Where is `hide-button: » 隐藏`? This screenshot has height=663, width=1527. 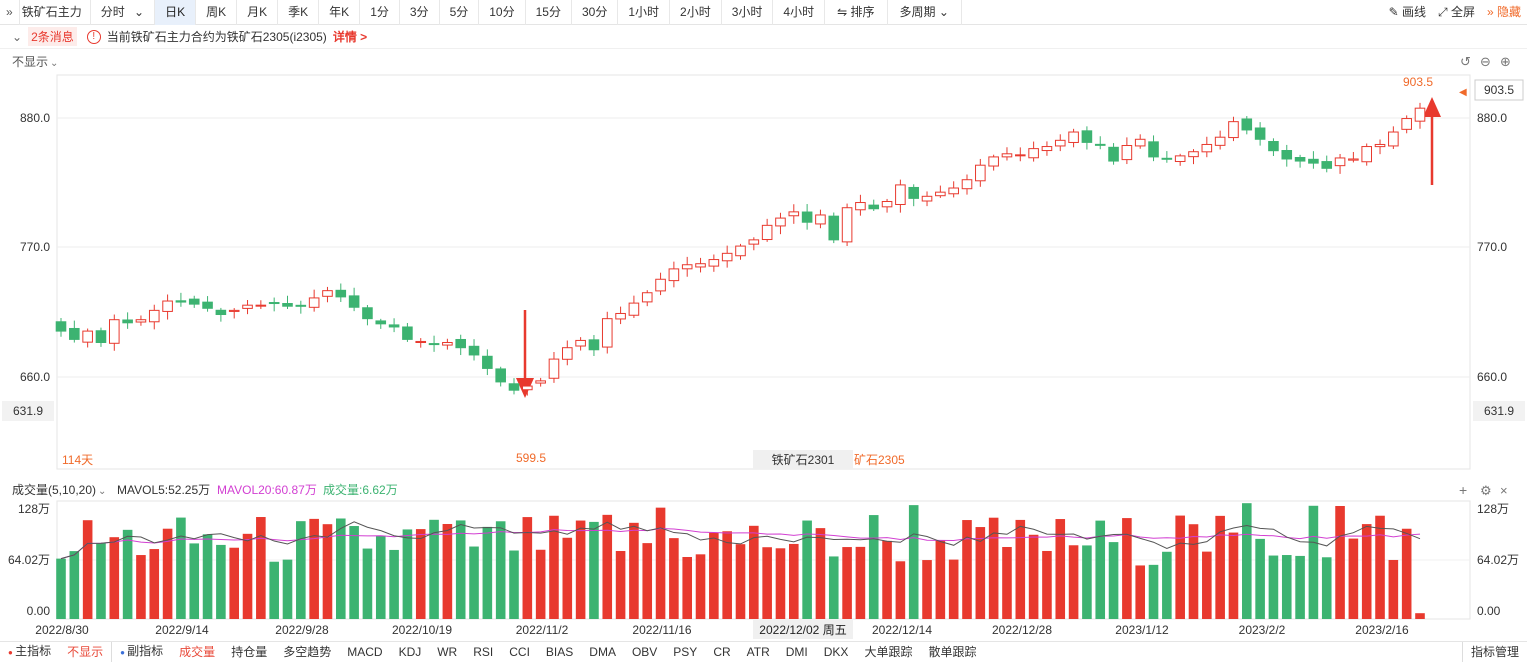 hide-button: » 隐藏 is located at coordinates (1503, 12).